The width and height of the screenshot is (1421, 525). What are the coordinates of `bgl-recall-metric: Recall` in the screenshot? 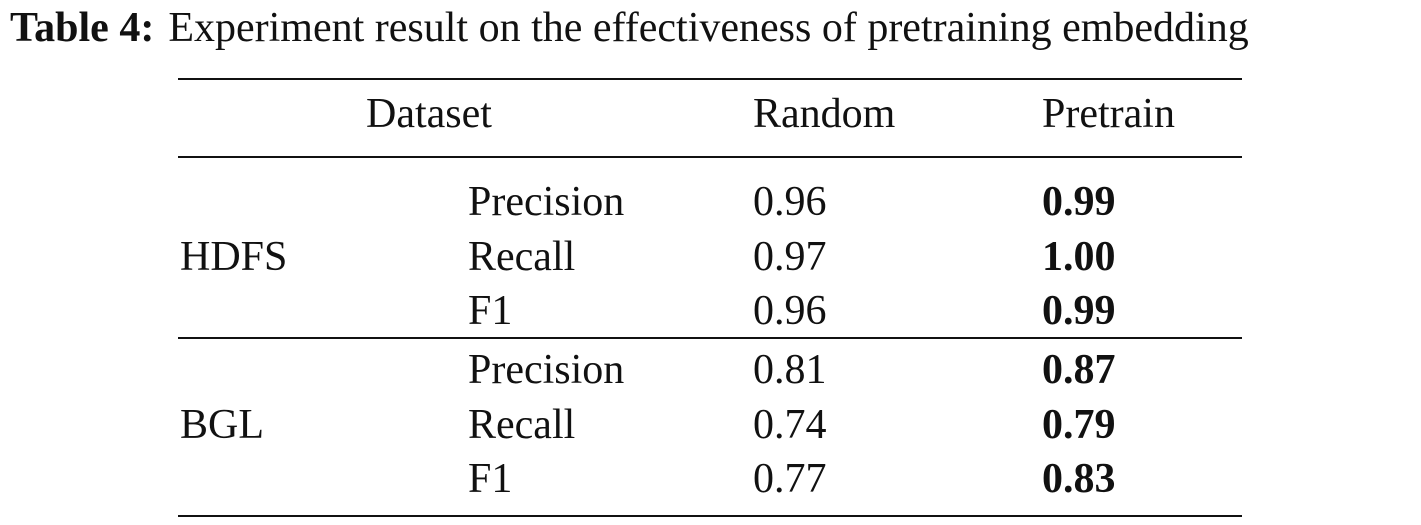 It's located at (522, 425).